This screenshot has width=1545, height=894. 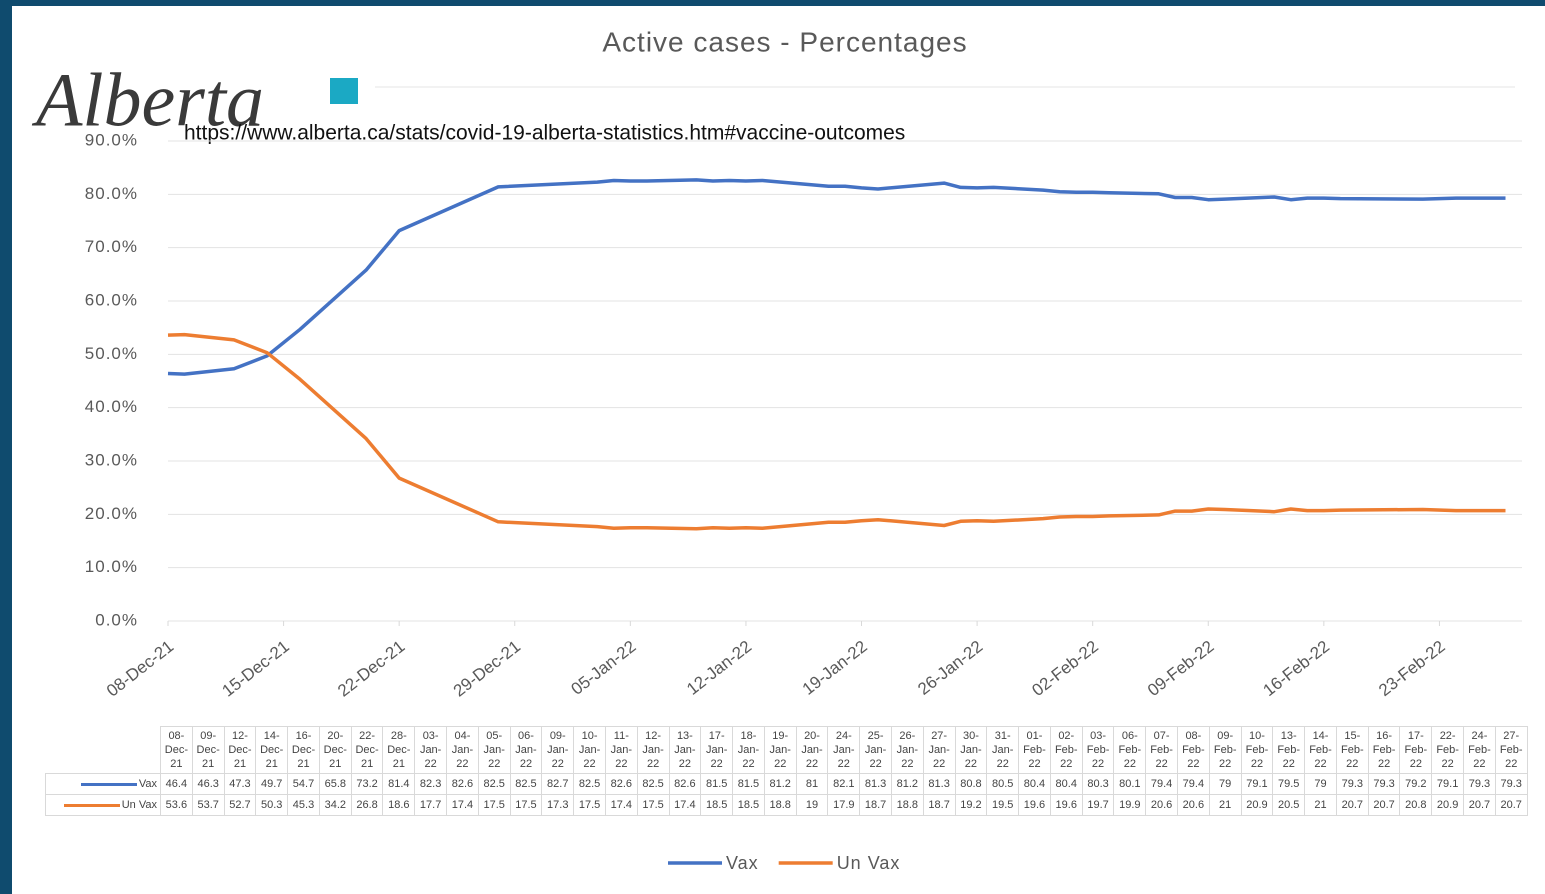 I want to click on table-value: 17.9, so click(x=844, y=805).